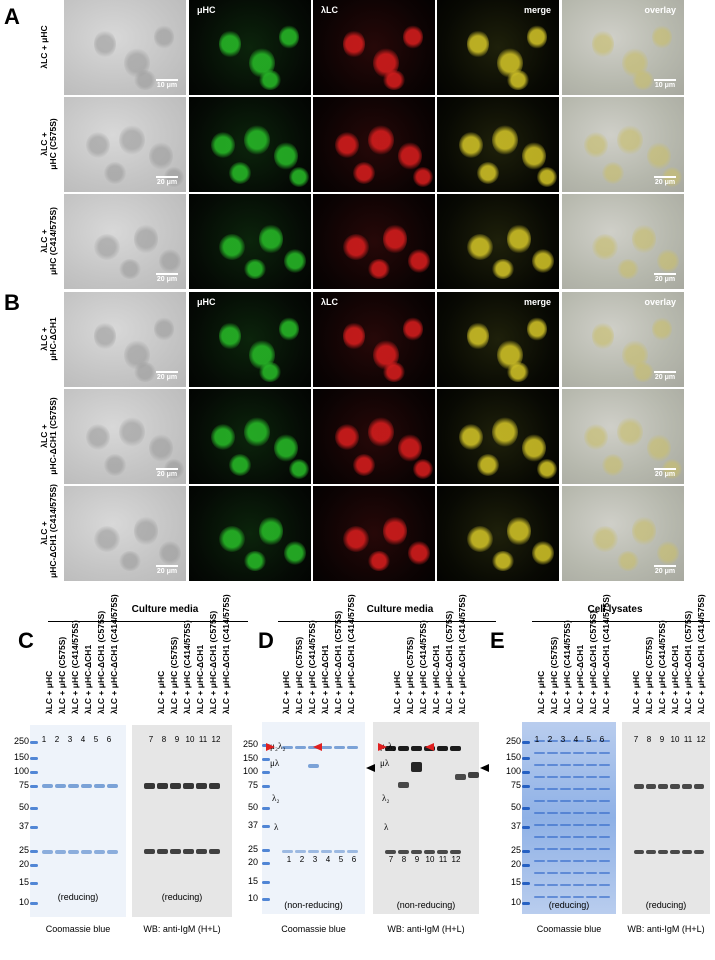  What do you see at coordinates (206, 10) in the screenshot?
I see `channel-label: μHC` at bounding box center [206, 10].